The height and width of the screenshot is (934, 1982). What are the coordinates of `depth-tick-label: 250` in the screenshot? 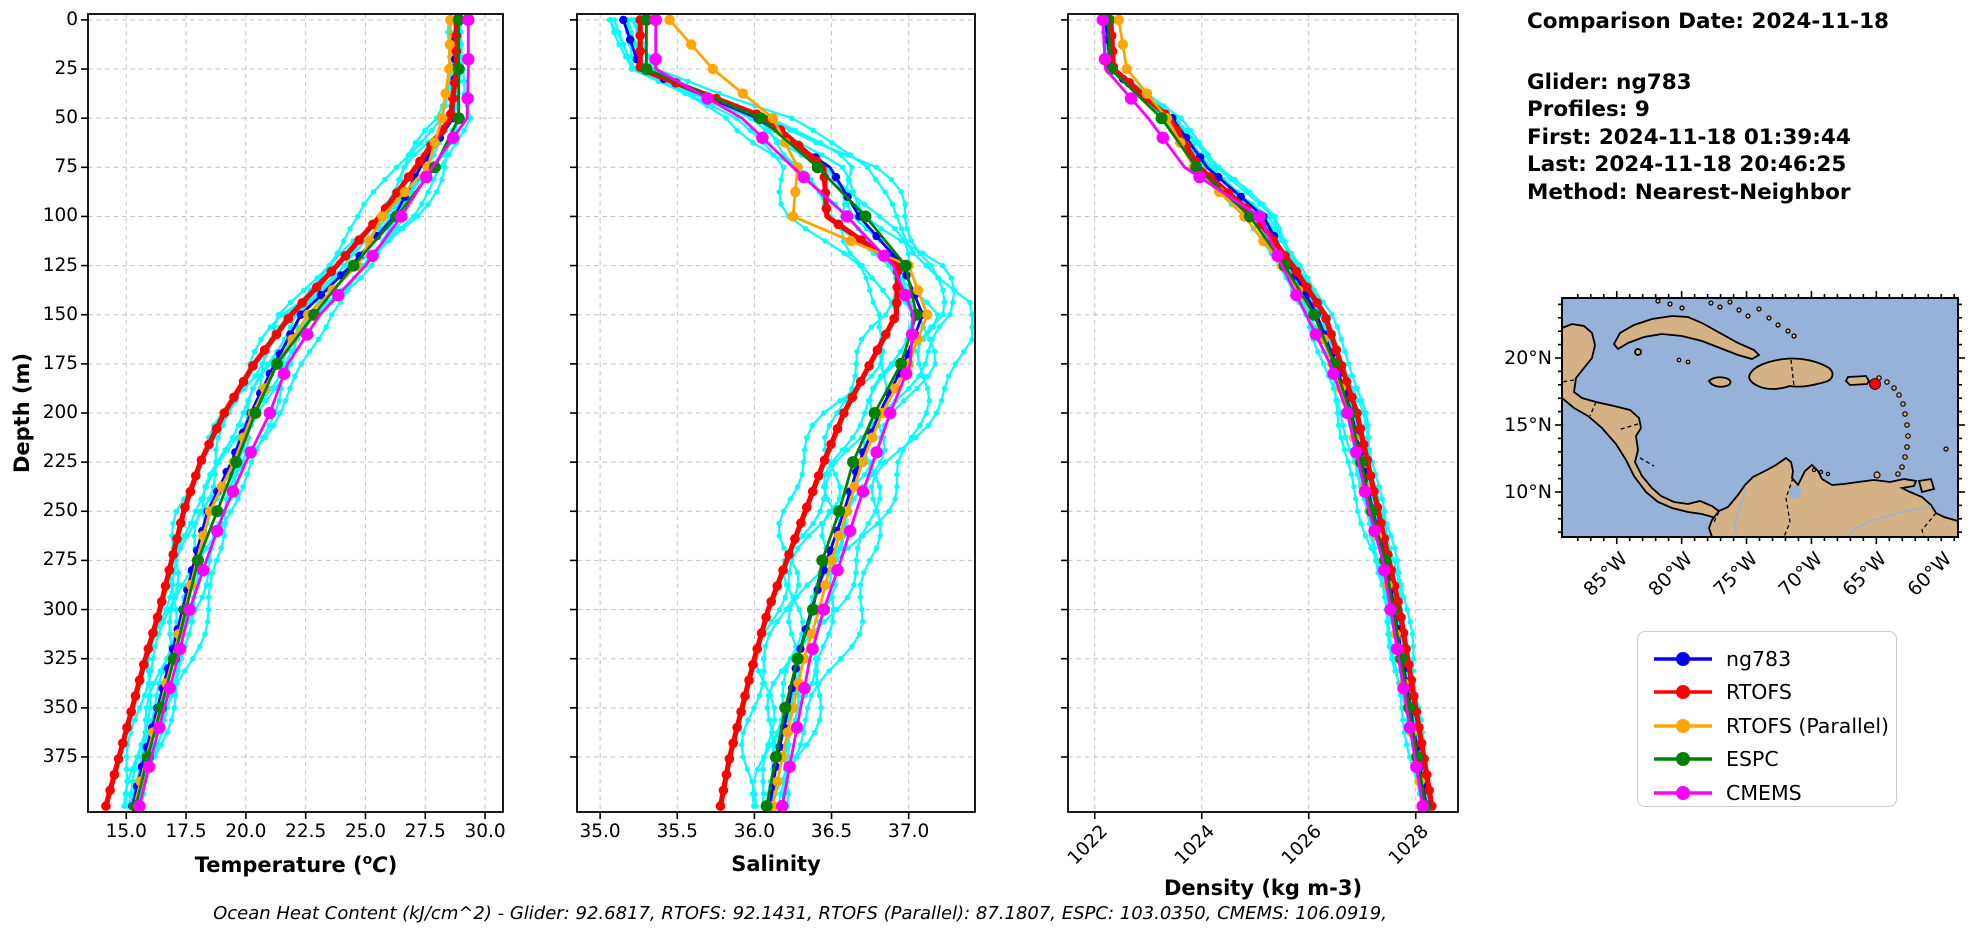 It's located at (60, 511).